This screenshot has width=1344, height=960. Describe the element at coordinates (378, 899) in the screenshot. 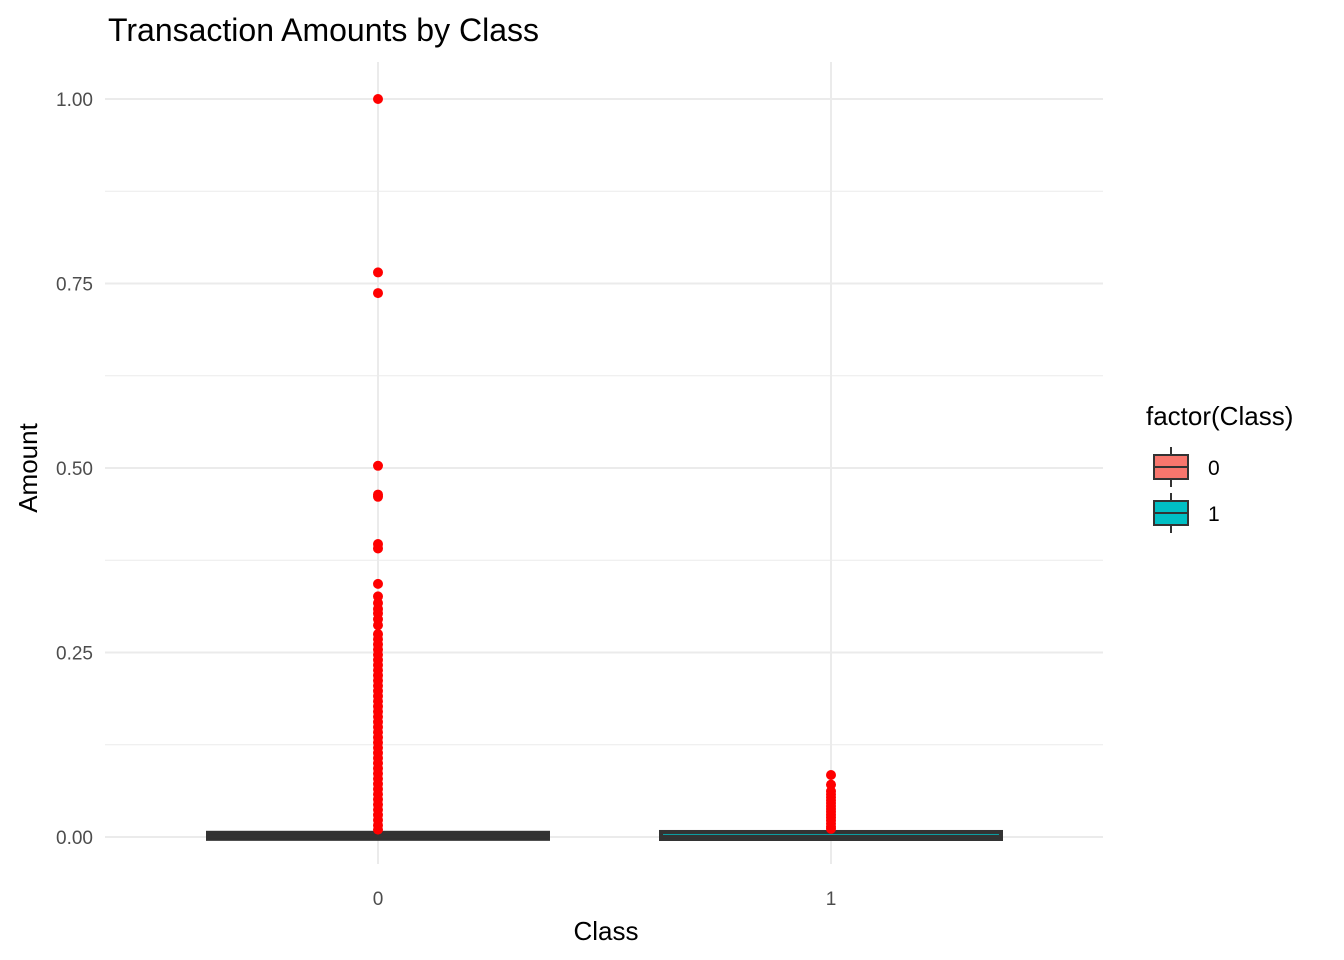

I see `x-tick-label: 0` at that location.